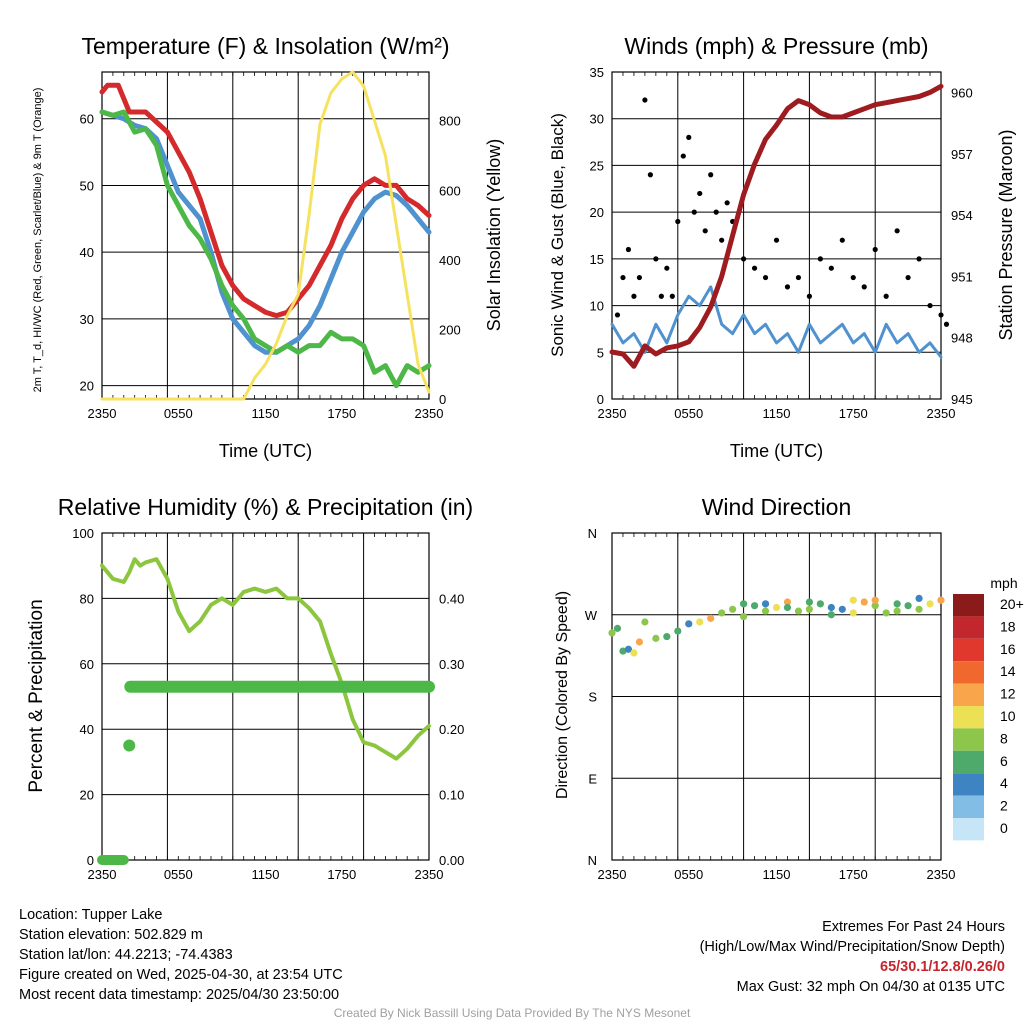  I want to click on winds-x-tick-label: 1750, so click(853, 413).